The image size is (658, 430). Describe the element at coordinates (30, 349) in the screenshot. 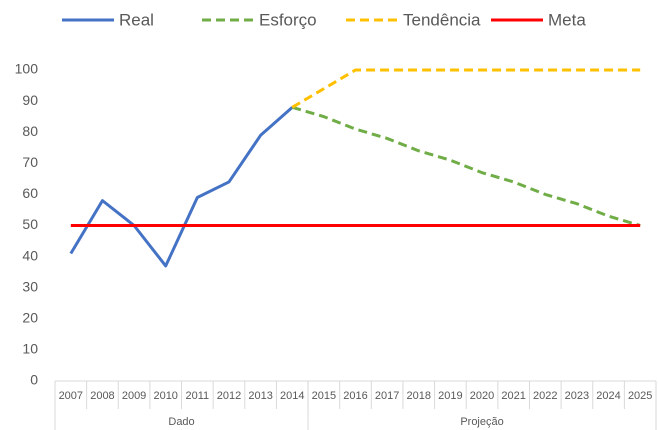

I see `y-tick-label: 10` at that location.